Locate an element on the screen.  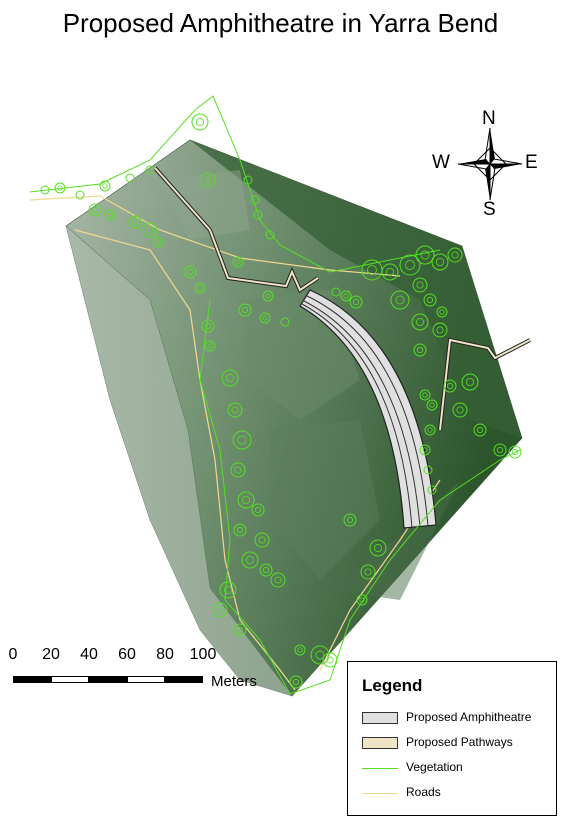
south-label: S is located at coordinates (489, 209).